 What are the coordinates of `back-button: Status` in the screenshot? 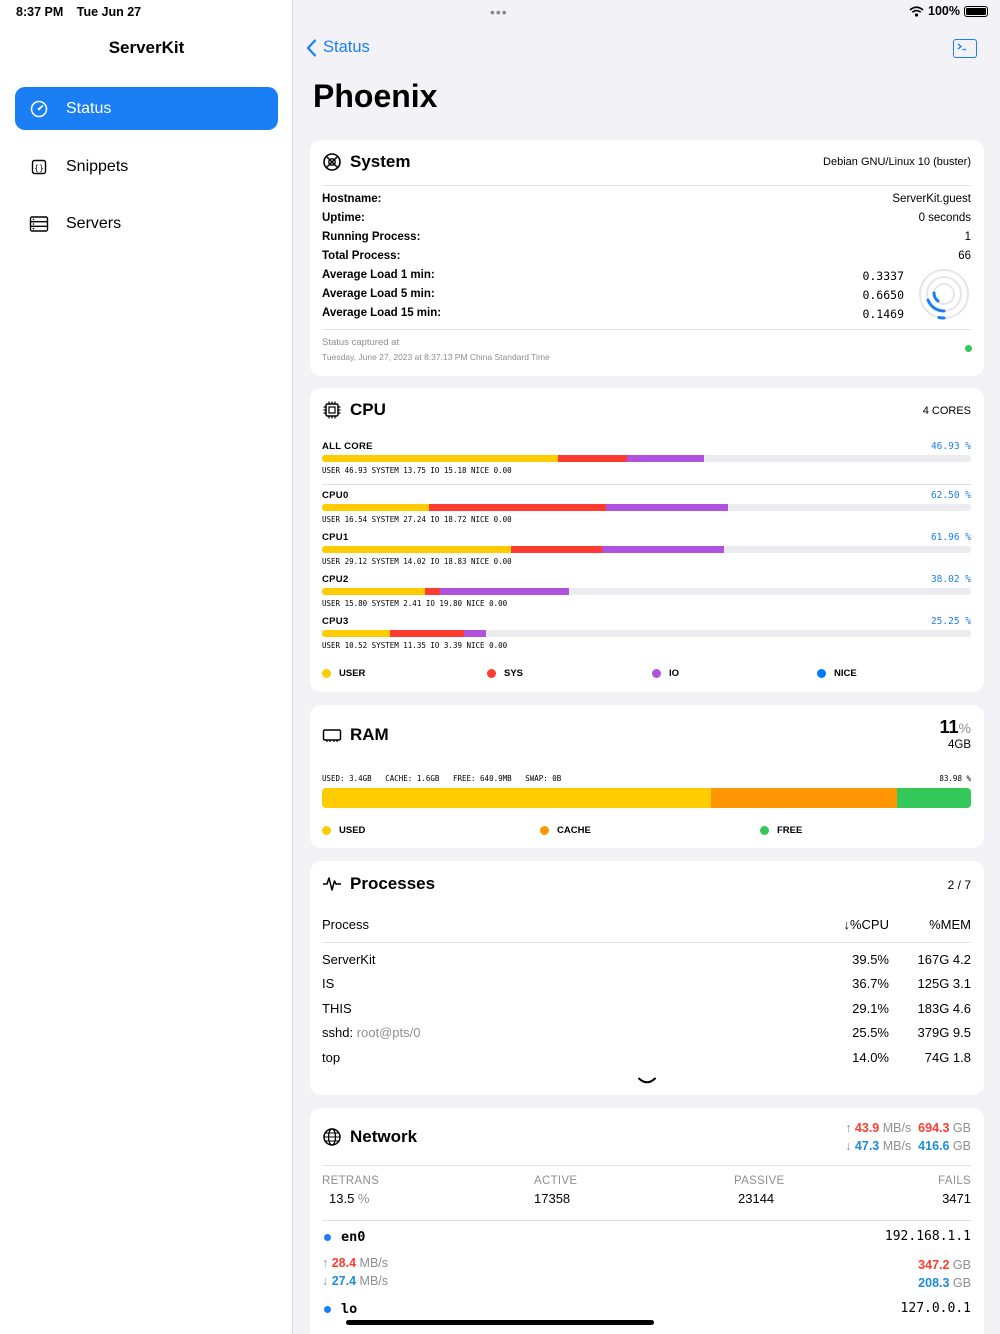 It's located at (338, 47).